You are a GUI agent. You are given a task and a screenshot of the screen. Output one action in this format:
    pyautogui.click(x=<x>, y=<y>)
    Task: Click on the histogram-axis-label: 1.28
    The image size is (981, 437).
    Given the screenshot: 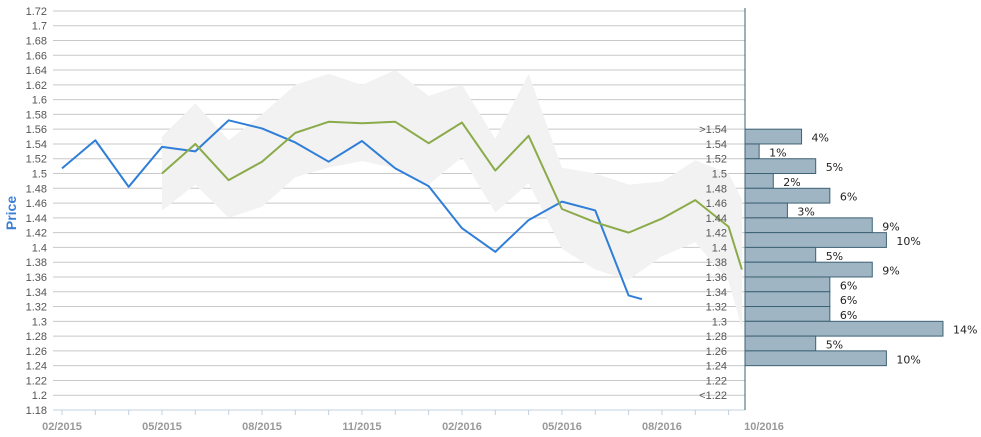 What is the action you would take?
    pyautogui.click(x=716, y=337)
    